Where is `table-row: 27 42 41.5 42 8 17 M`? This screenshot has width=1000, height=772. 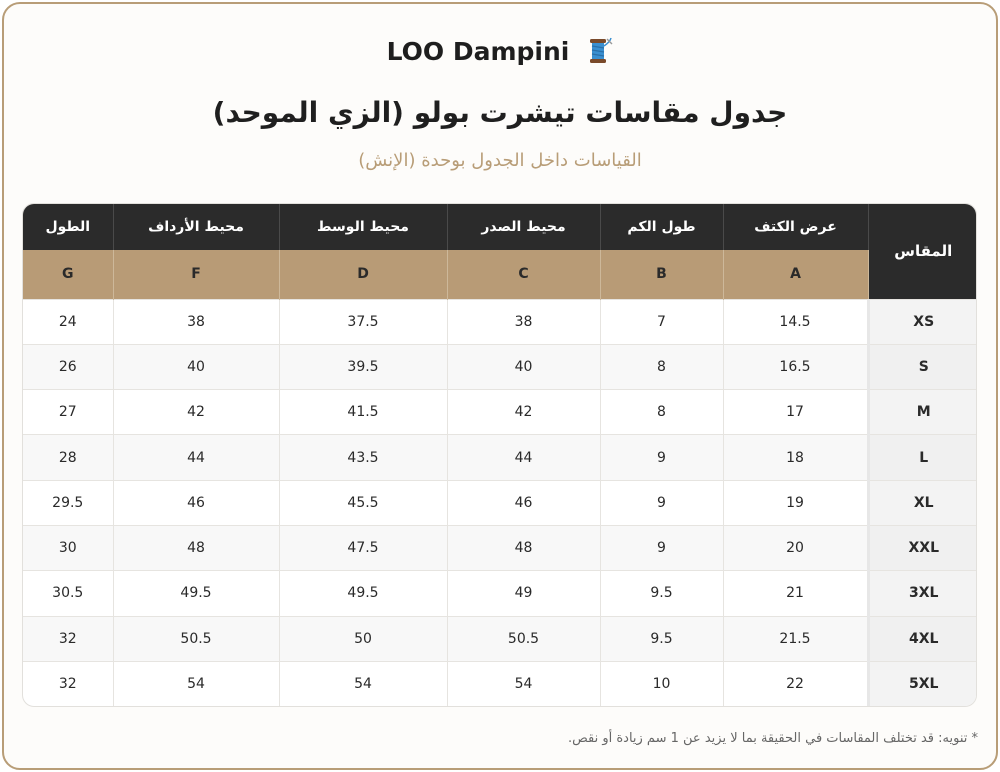 table-row: 27 42 41.5 42 8 17 M is located at coordinates (499, 412).